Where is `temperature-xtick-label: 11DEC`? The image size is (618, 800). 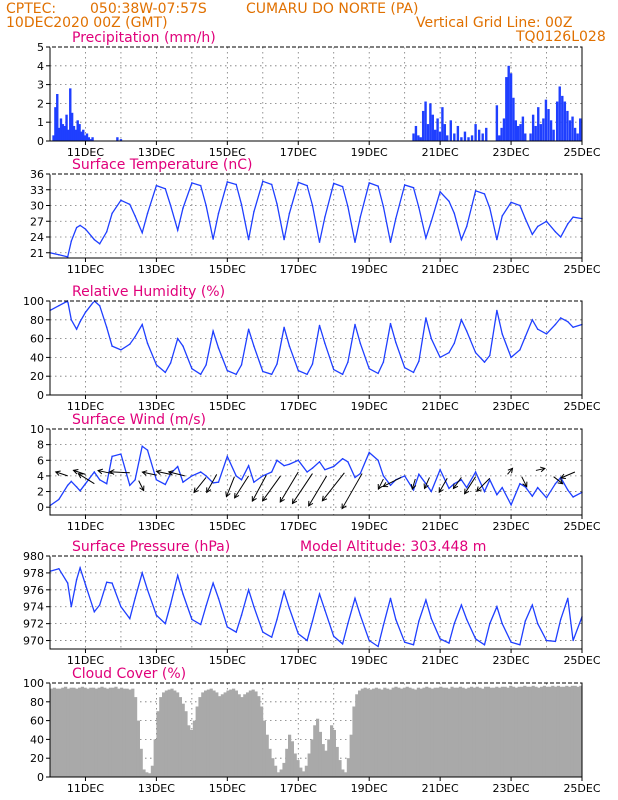
temperature-xtick-label: 11DEC is located at coordinates (85, 269).